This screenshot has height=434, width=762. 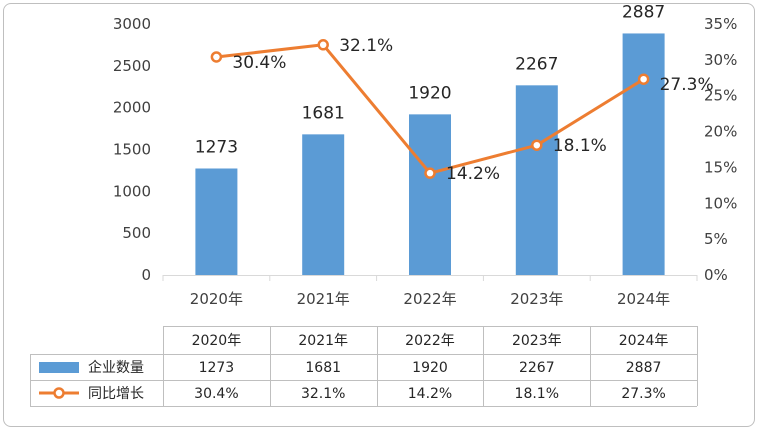 I want to click on growth-value-label: 27.3%, so click(x=687, y=85).